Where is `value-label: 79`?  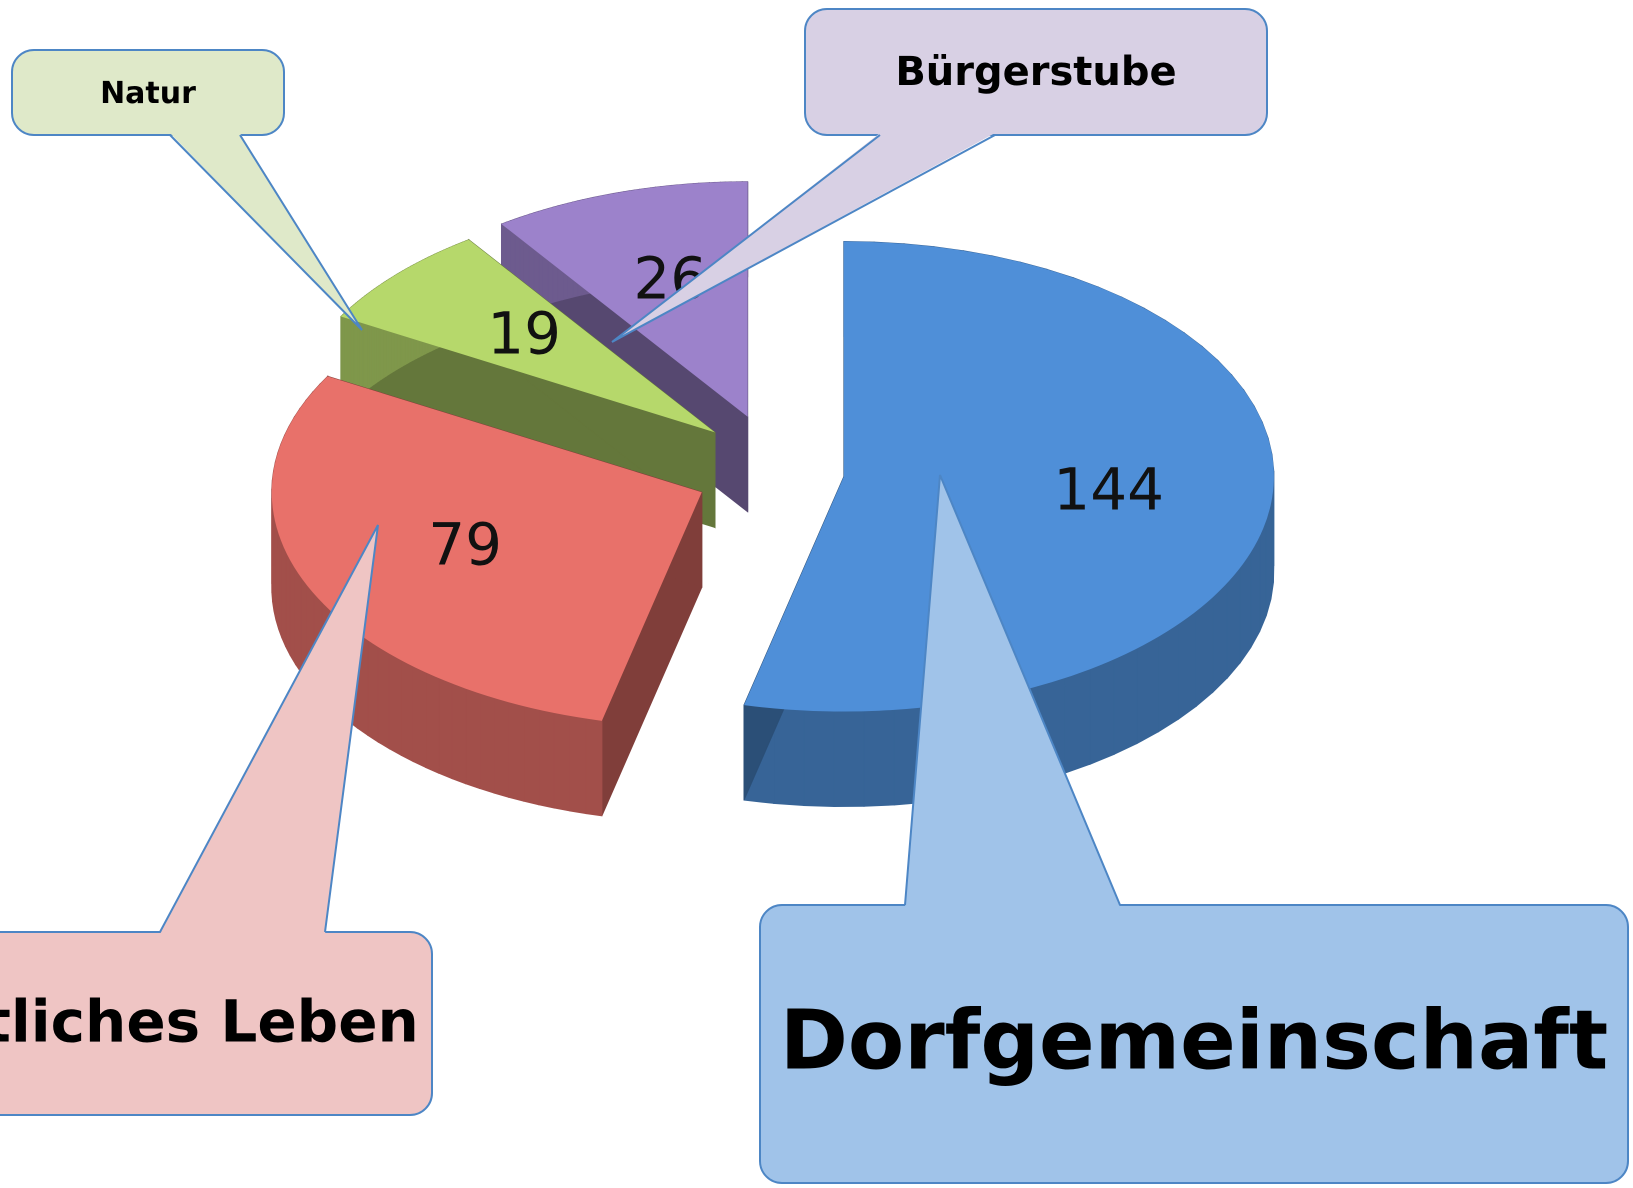 value-label: 79 is located at coordinates (465, 545).